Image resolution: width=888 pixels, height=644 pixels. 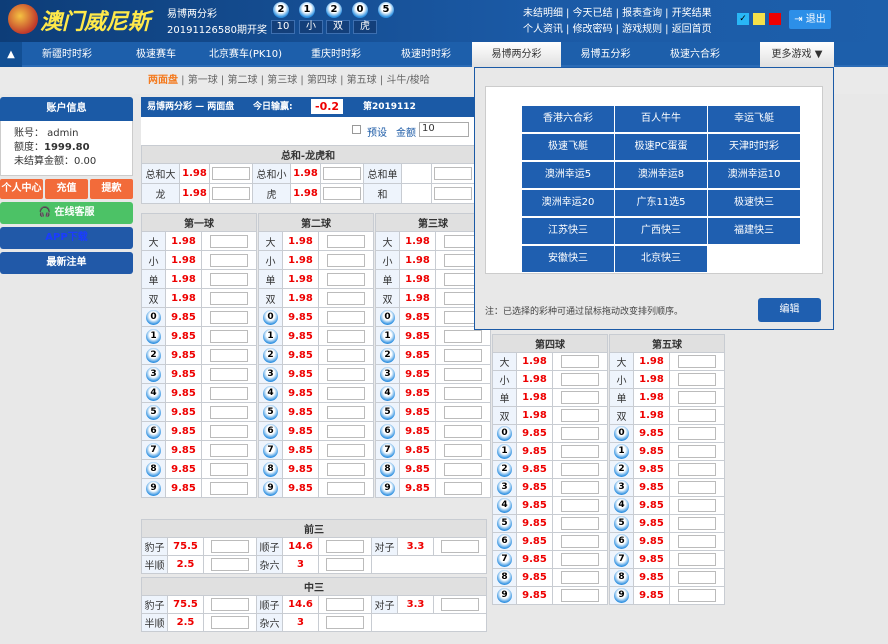 I want to click on link-settled-today: 今天已结, so click(x=592, y=13).